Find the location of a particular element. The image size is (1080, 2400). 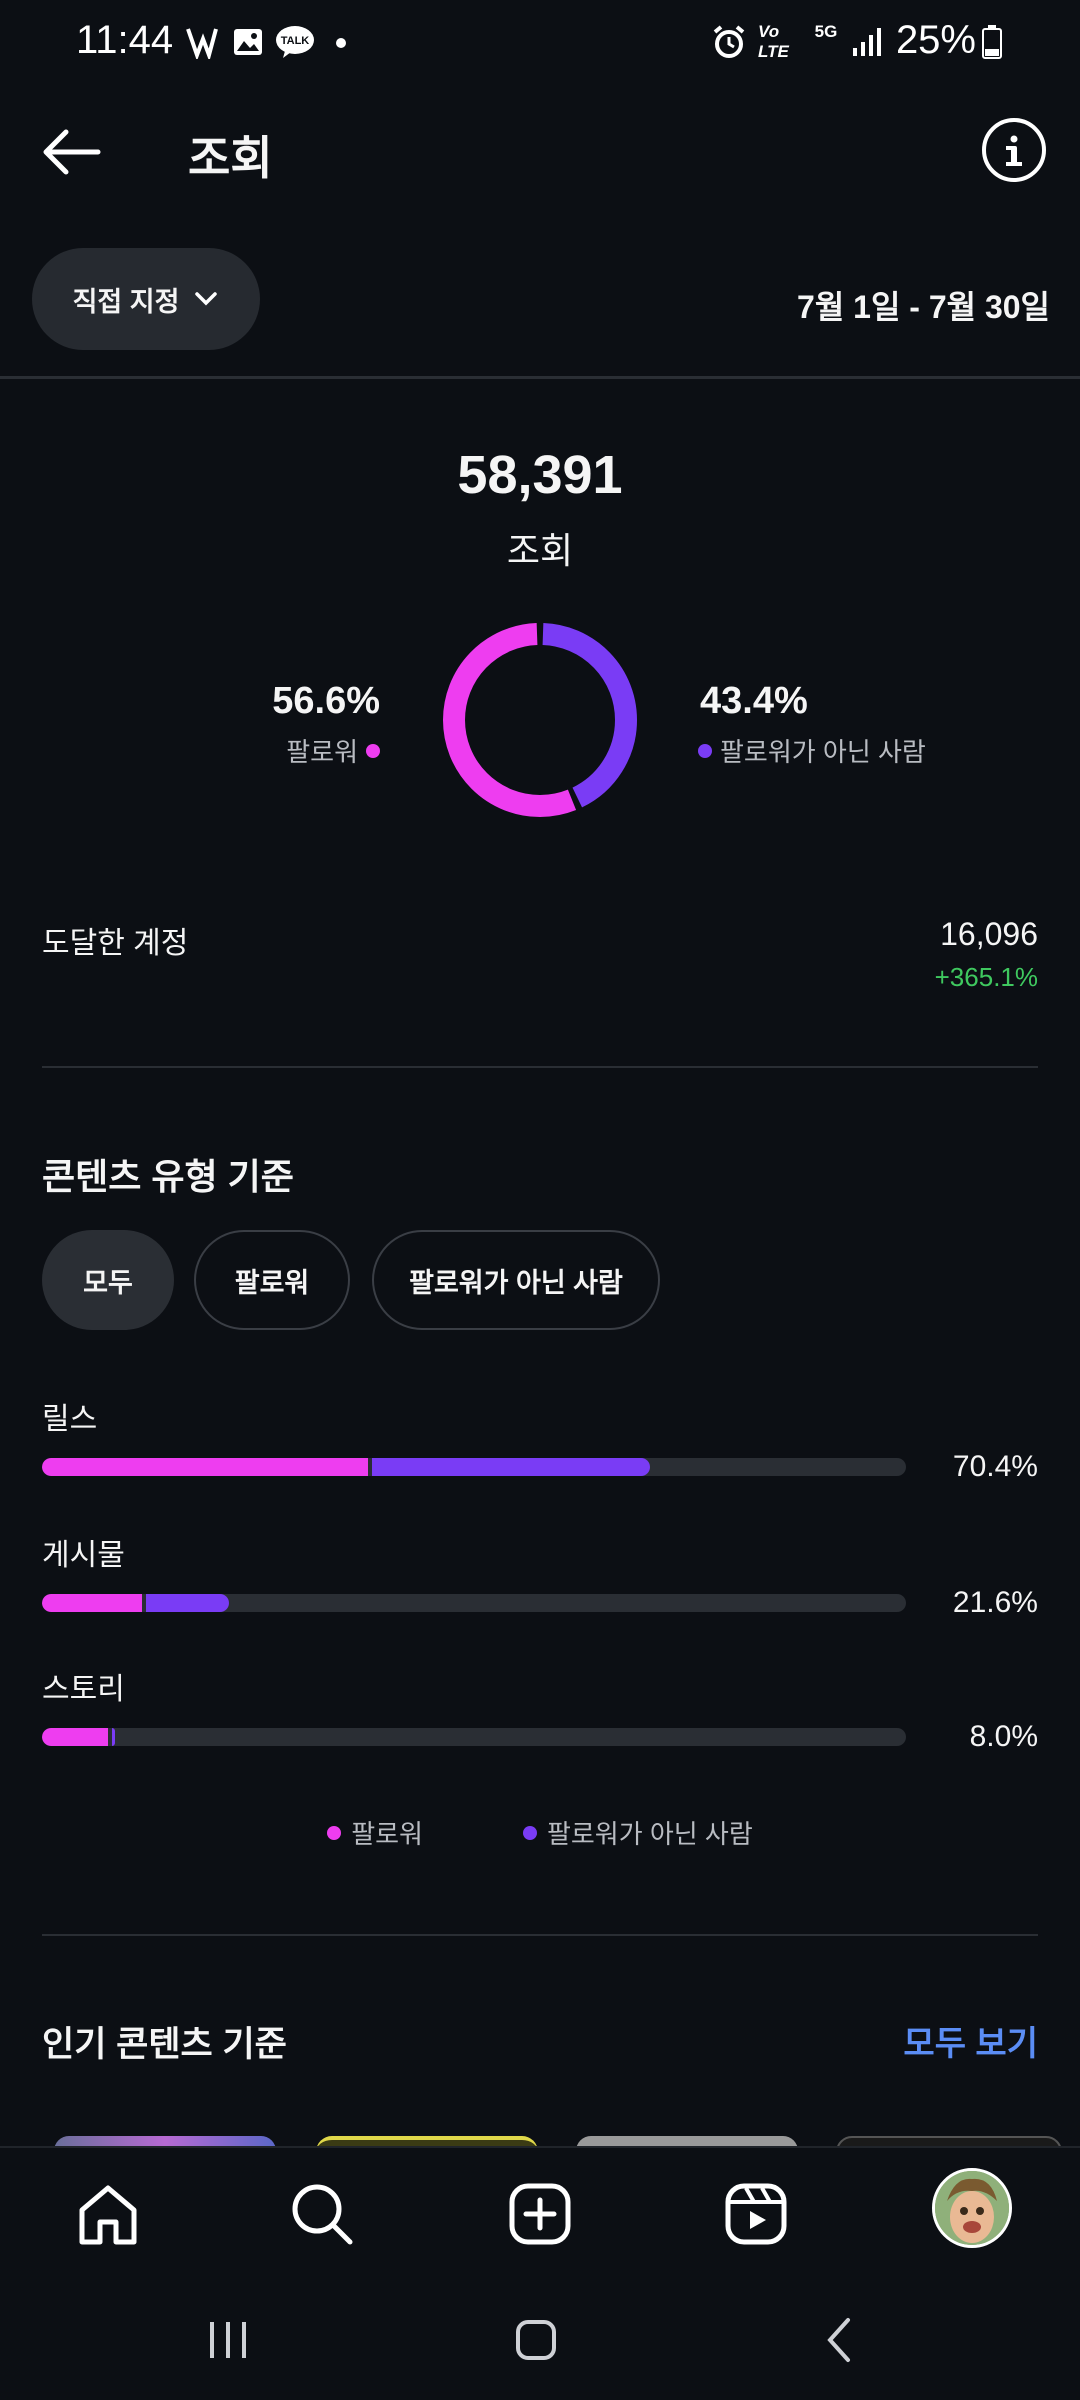

home-icon is located at coordinates (108, 2214).